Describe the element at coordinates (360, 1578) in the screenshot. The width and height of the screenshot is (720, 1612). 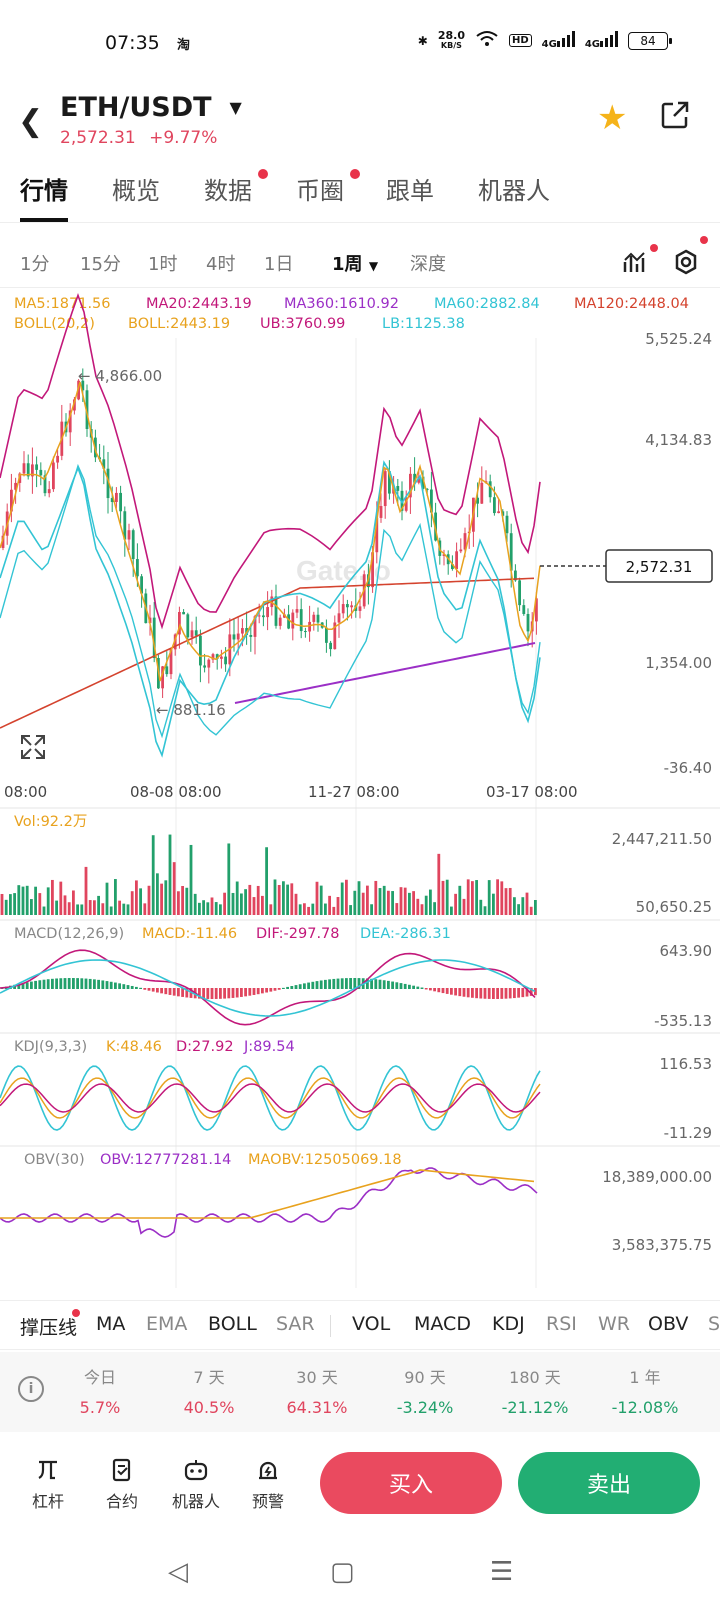
I see `system-nav-bar: ◁ ▢ ☰` at that location.